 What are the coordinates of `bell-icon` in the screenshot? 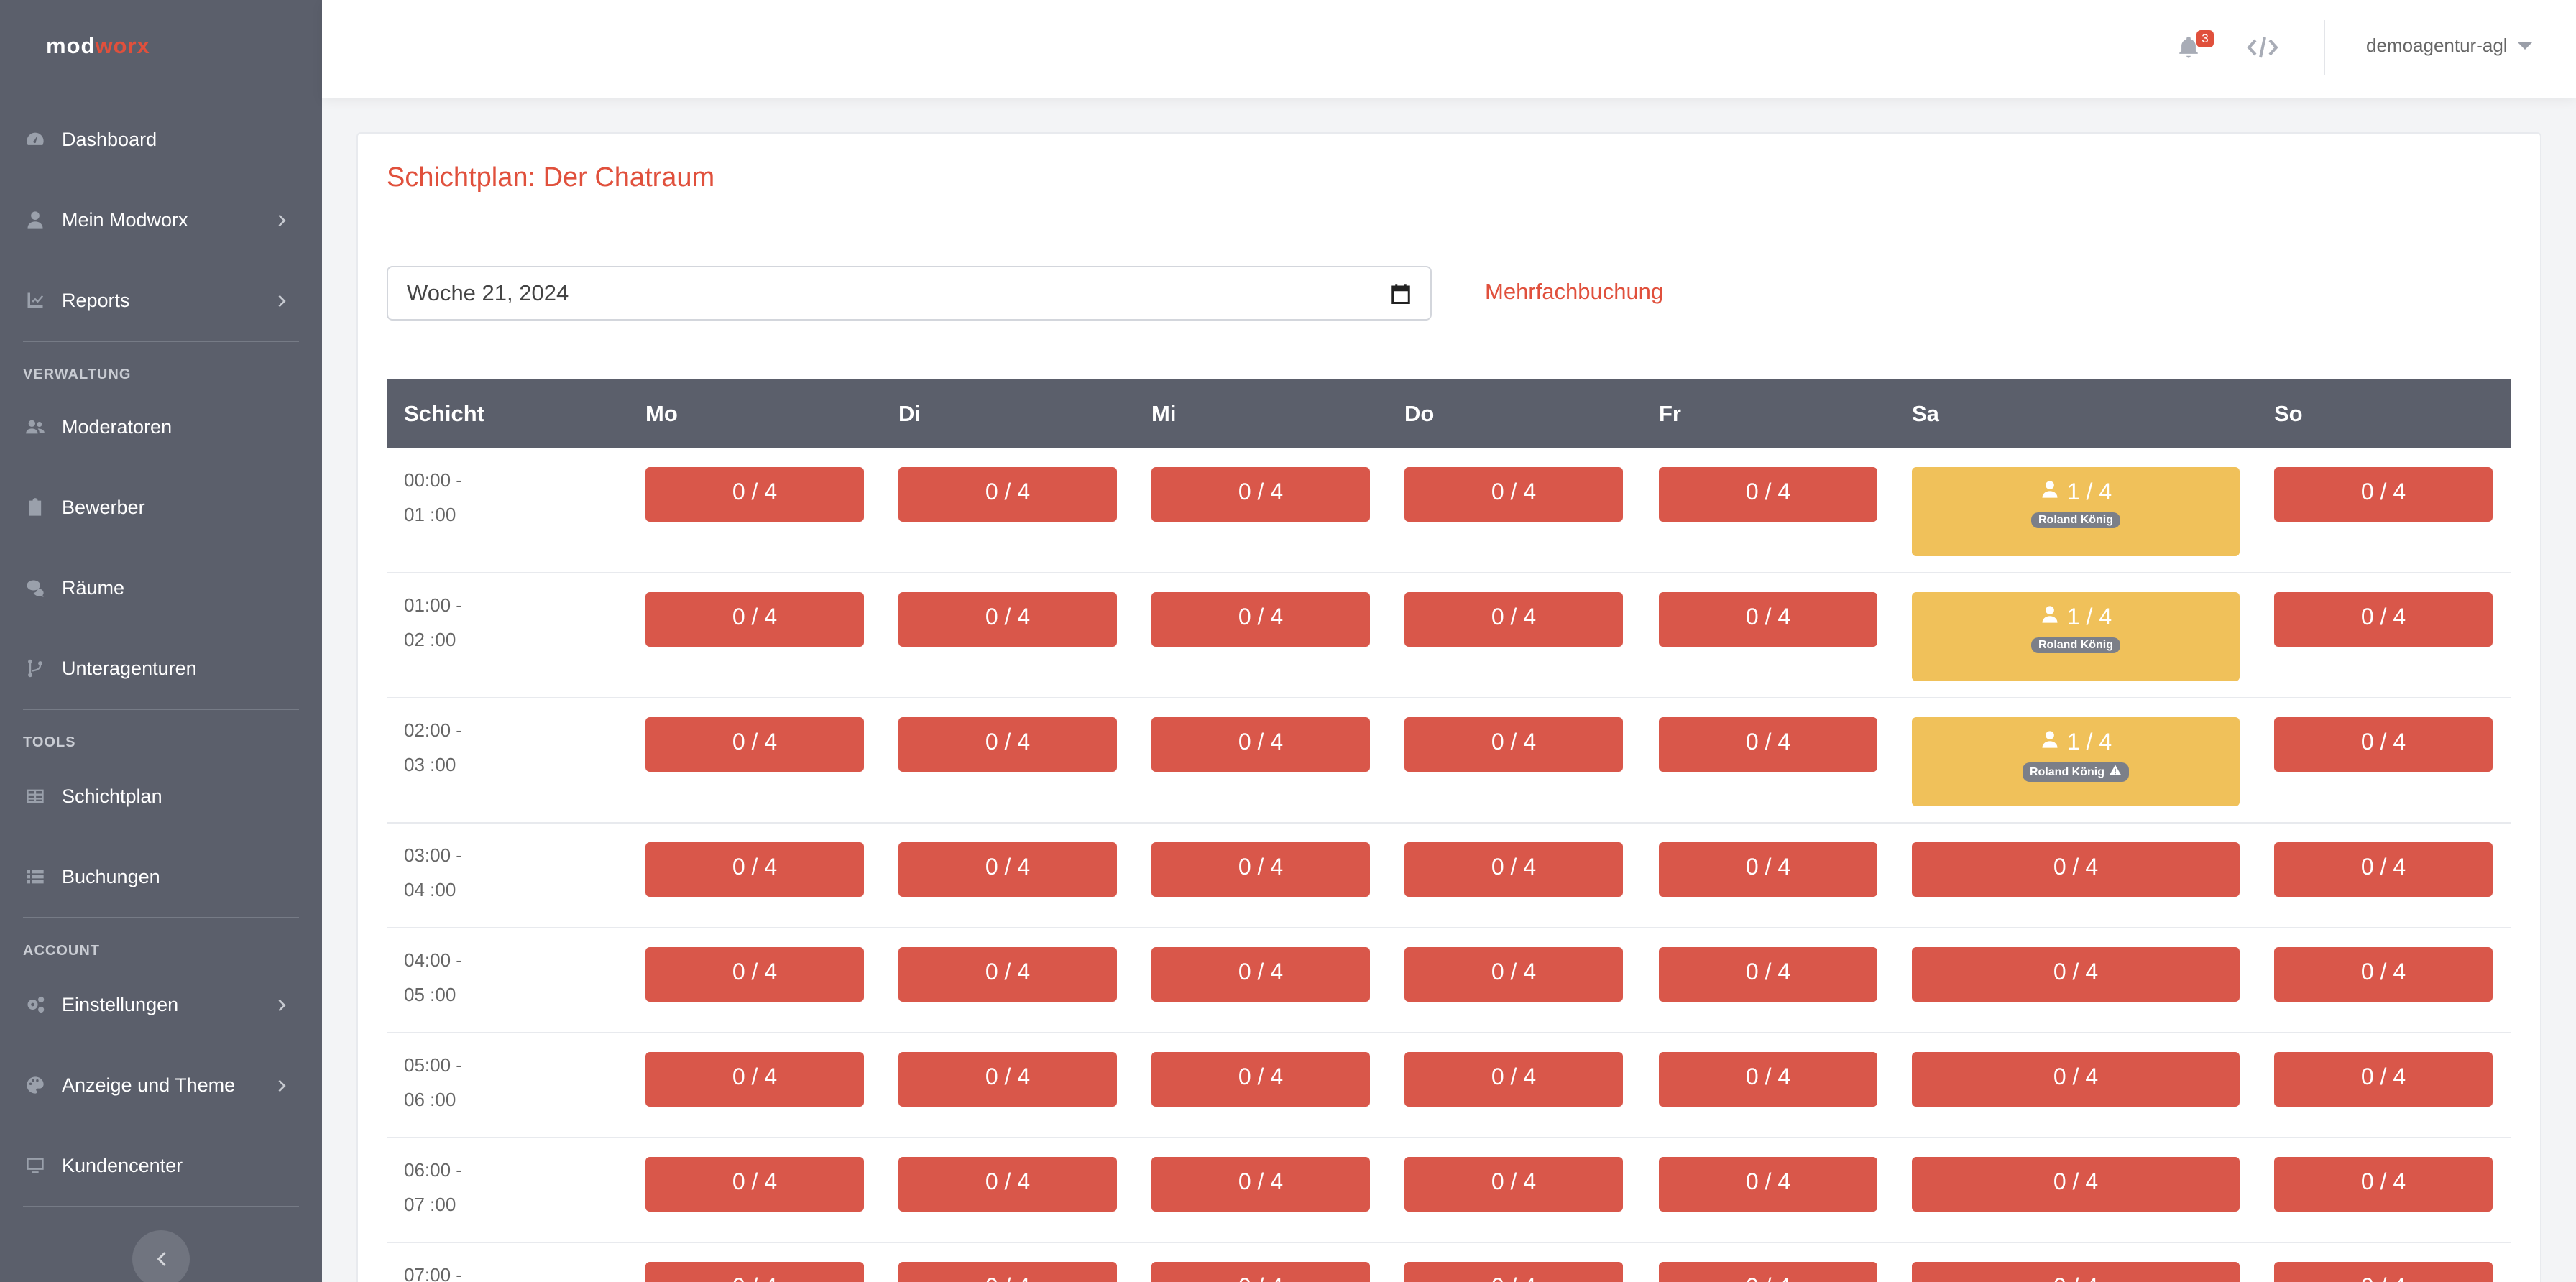 It's located at (2189, 47).